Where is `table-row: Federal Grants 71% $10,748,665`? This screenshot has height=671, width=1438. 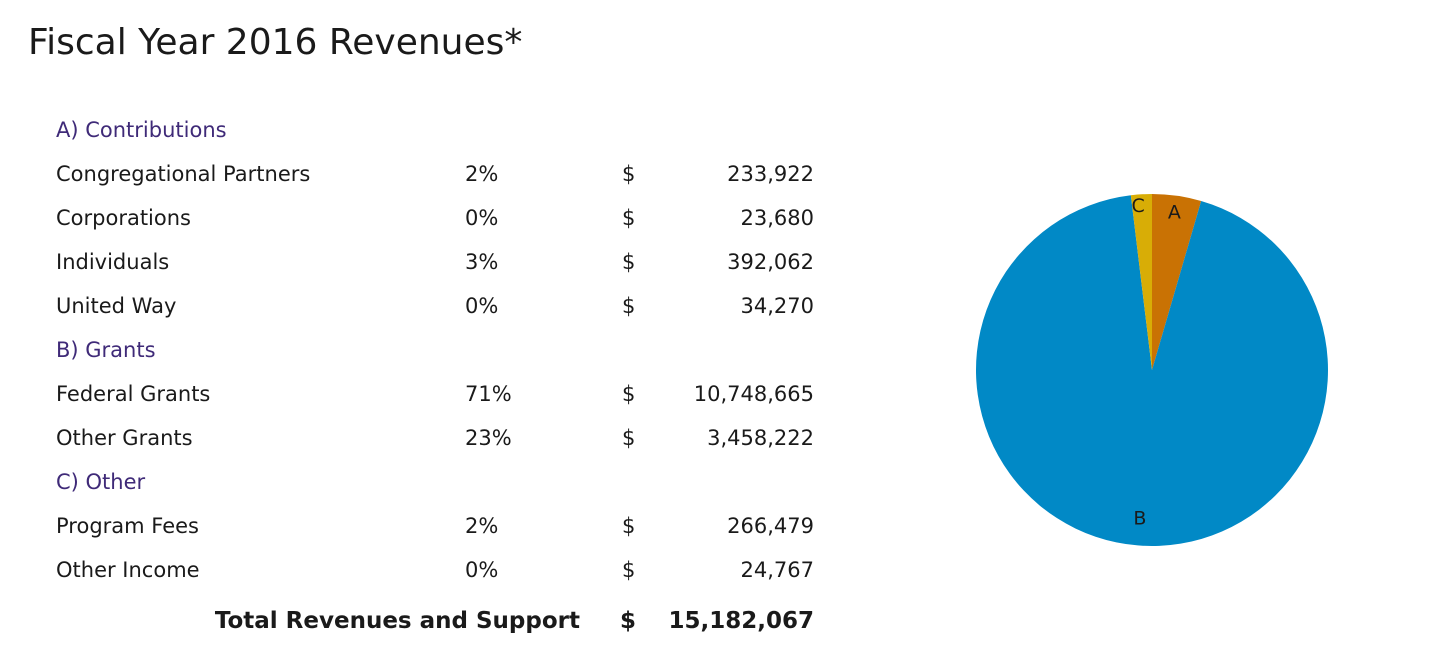 table-row: Federal Grants 71% $10,748,665 is located at coordinates (430, 394).